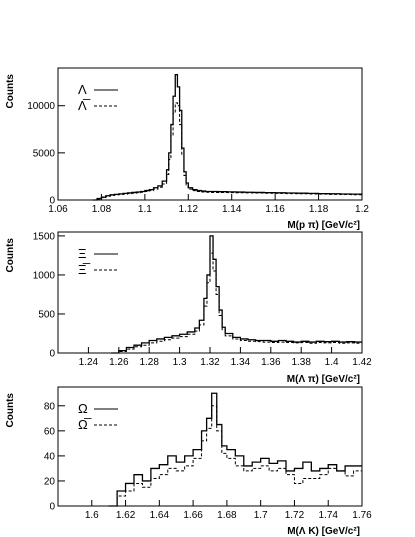 This screenshot has width=415, height=537. Describe the element at coordinates (84, 269) in the screenshot. I see `legend-label-1: Ξ̅` at that location.